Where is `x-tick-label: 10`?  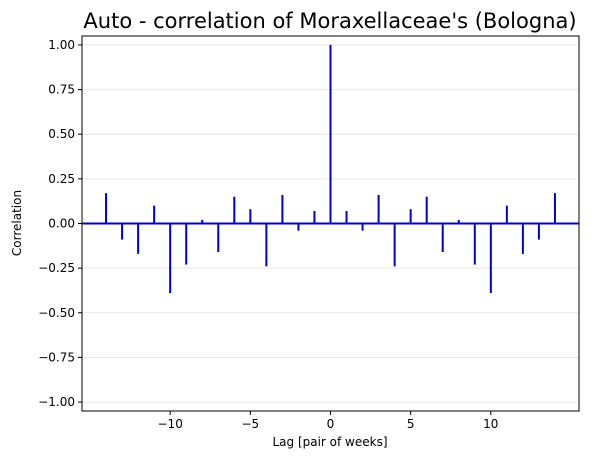 x-tick-label: 10 is located at coordinates (490, 424).